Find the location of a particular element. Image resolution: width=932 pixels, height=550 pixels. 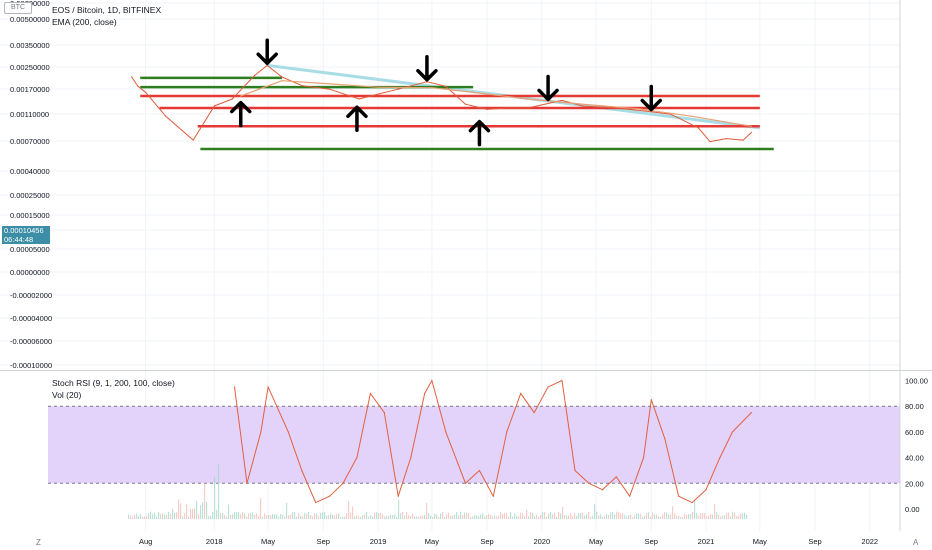

price-arrows is located at coordinates (446, 92).